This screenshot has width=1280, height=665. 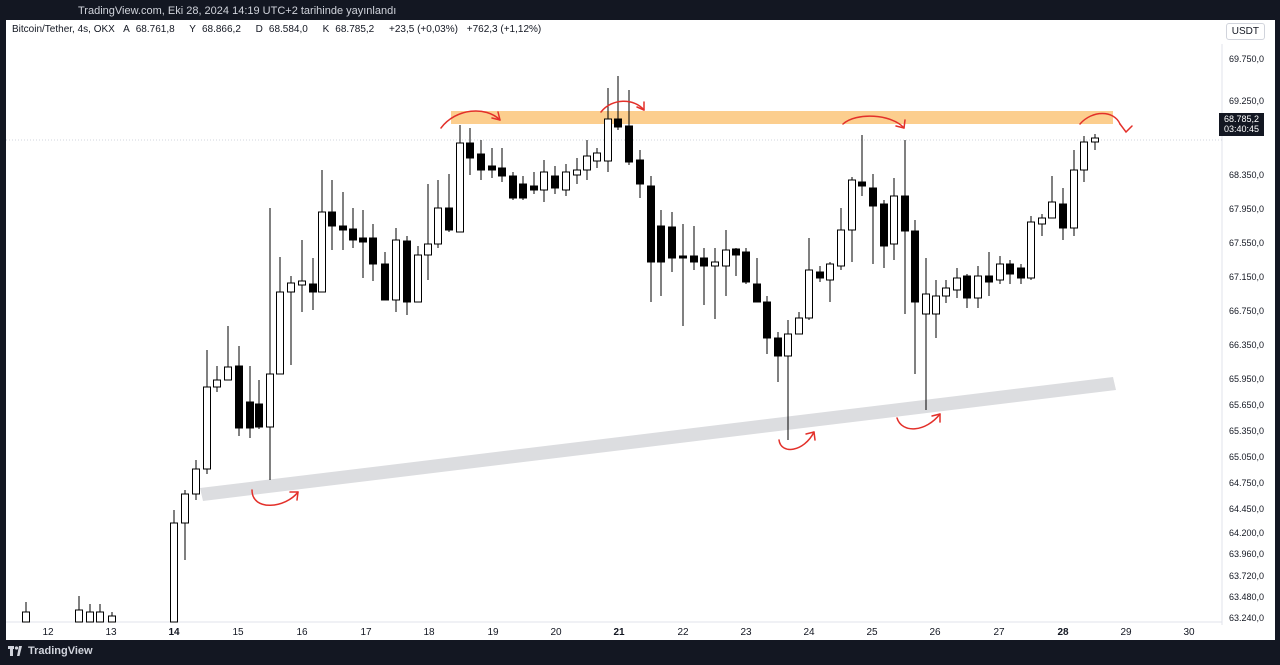 I want to click on legend-high-label: Y, so click(x=192, y=29).